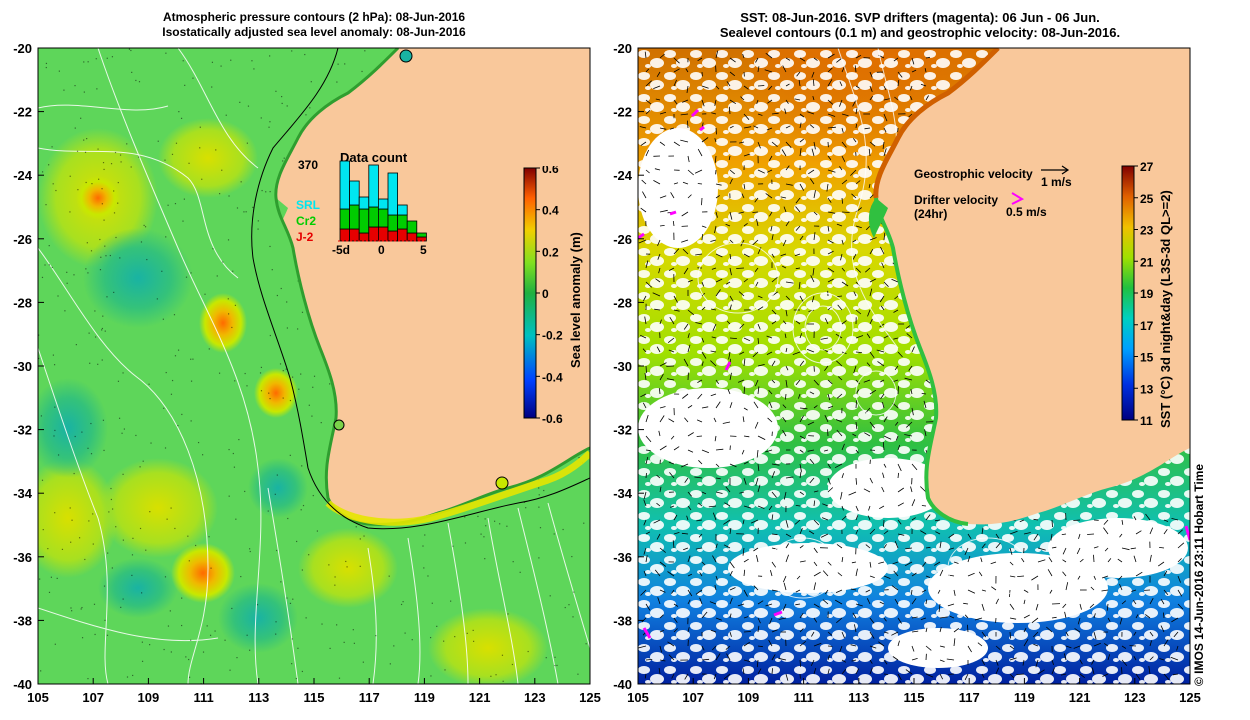 This screenshot has width=1250, height=720. I want to click on coastal-warm-band, so click(936, 123).